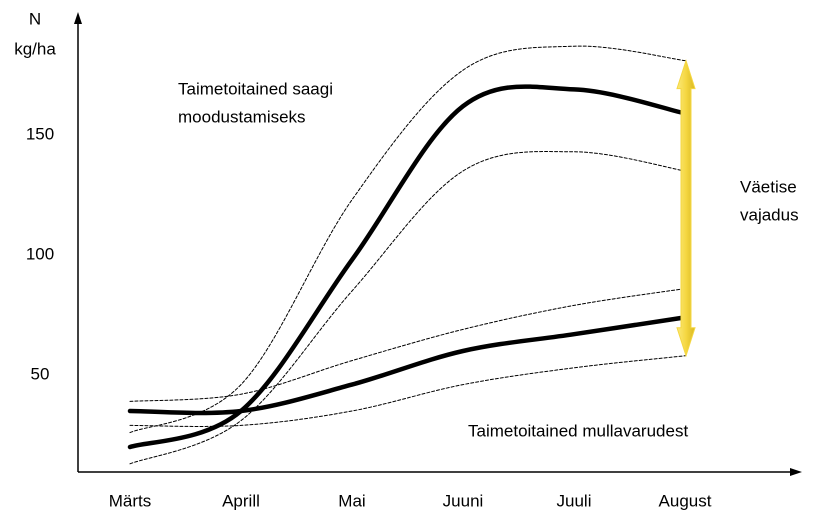 The width and height of the screenshot is (825, 520). Describe the element at coordinates (40, 373) in the screenshot. I see `y-tick-label: 50` at that location.